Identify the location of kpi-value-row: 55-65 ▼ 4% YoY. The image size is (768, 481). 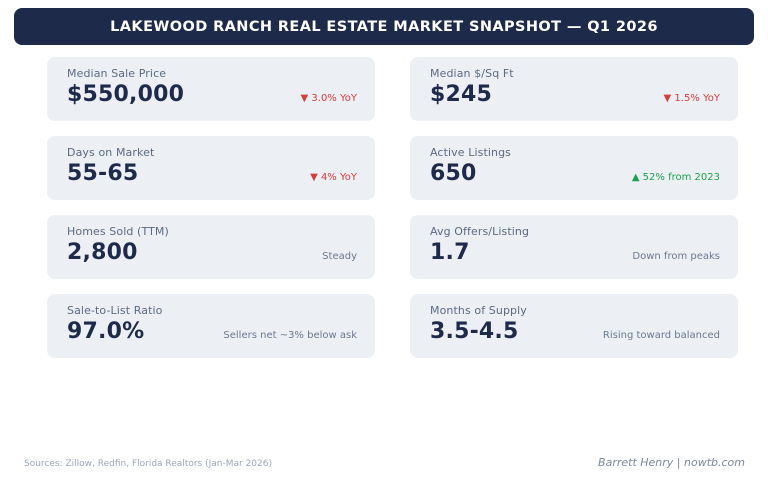
(212, 173).